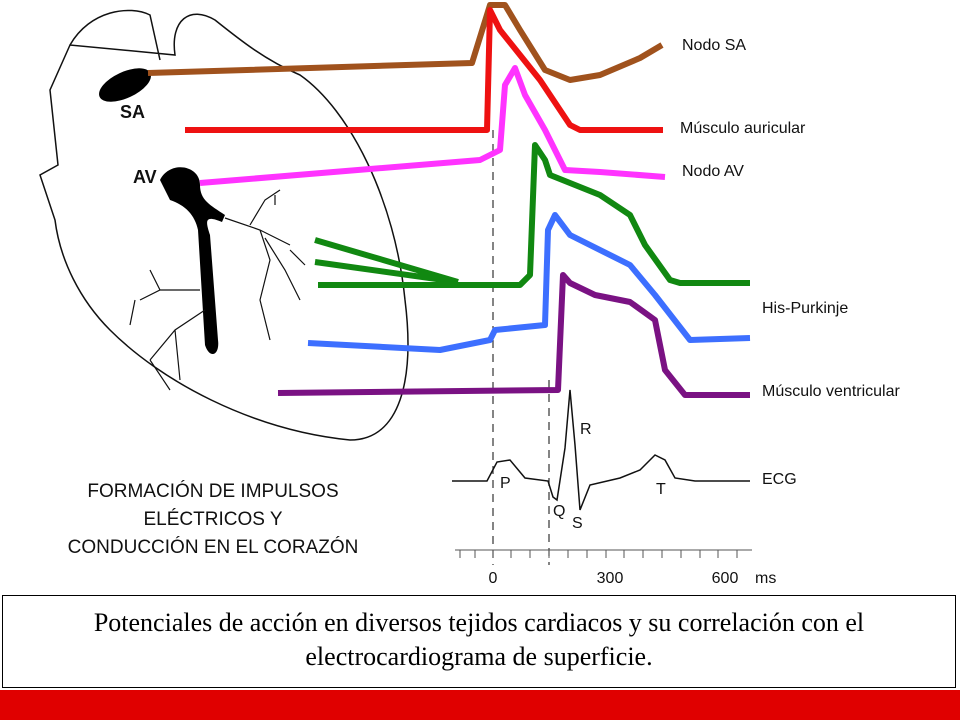 The width and height of the screenshot is (960, 720). What do you see at coordinates (805, 308) in the screenshot?
I see `trace-label: His-Purkinje` at bounding box center [805, 308].